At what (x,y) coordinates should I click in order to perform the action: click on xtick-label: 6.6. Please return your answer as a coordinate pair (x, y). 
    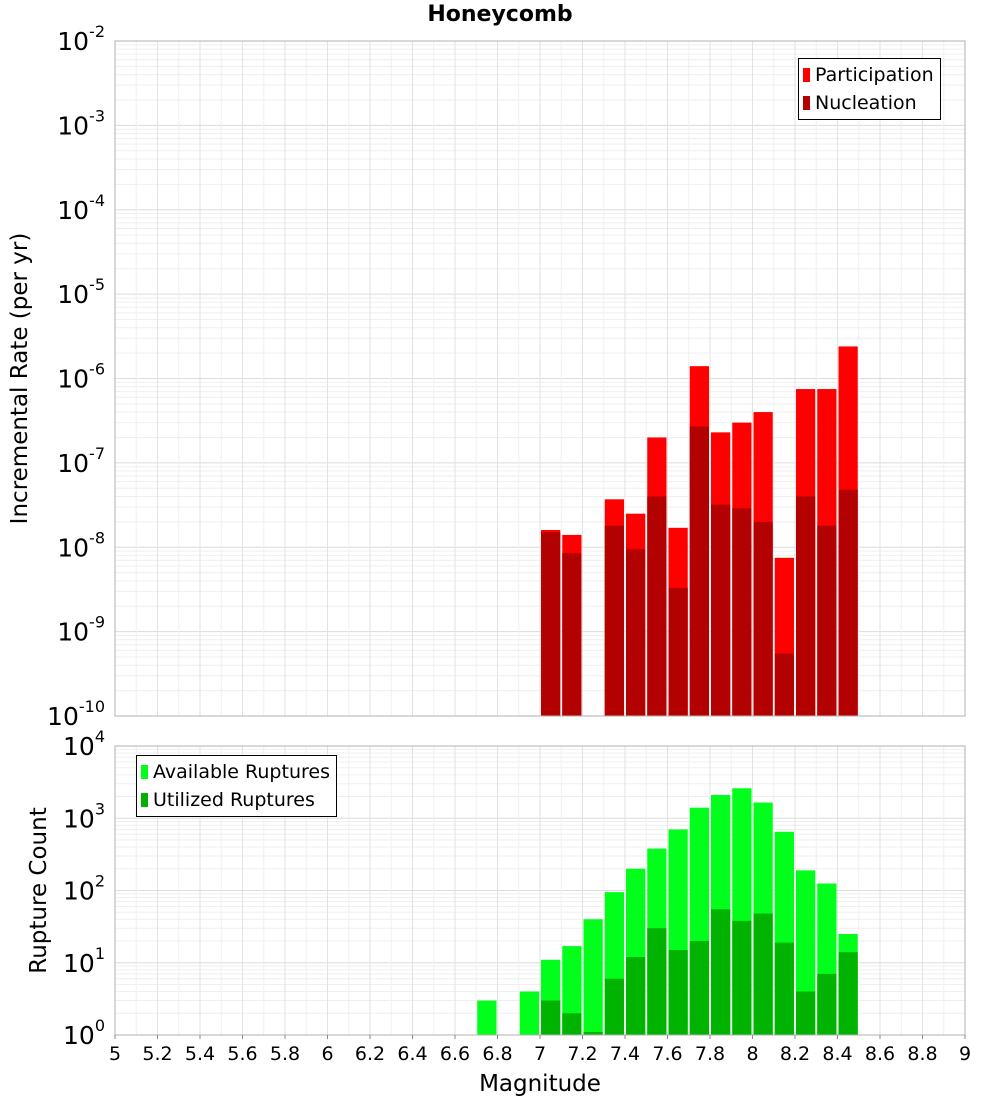
    Looking at the image, I should click on (455, 1054).